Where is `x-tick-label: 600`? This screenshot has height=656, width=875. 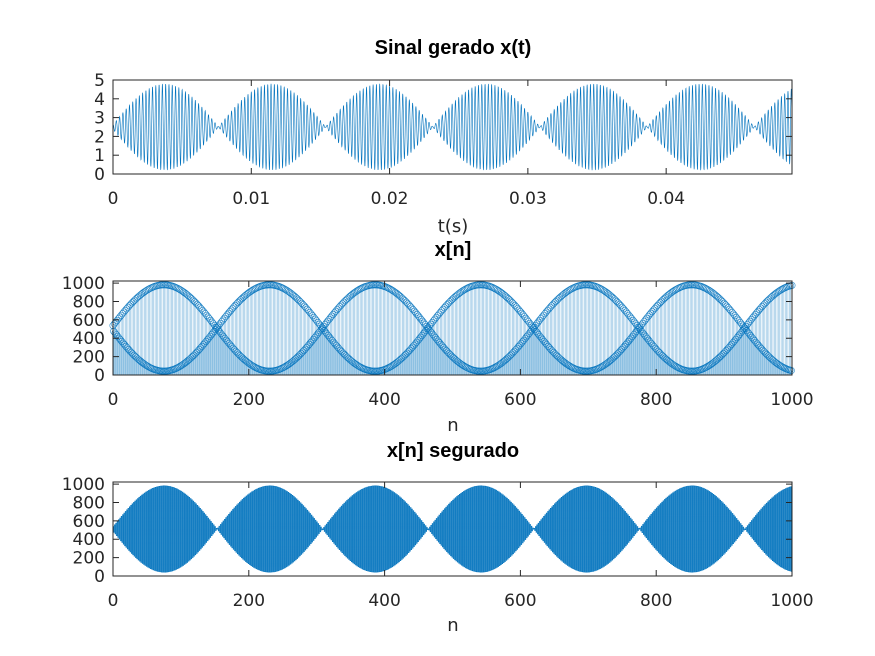
x-tick-label: 600 is located at coordinates (520, 400).